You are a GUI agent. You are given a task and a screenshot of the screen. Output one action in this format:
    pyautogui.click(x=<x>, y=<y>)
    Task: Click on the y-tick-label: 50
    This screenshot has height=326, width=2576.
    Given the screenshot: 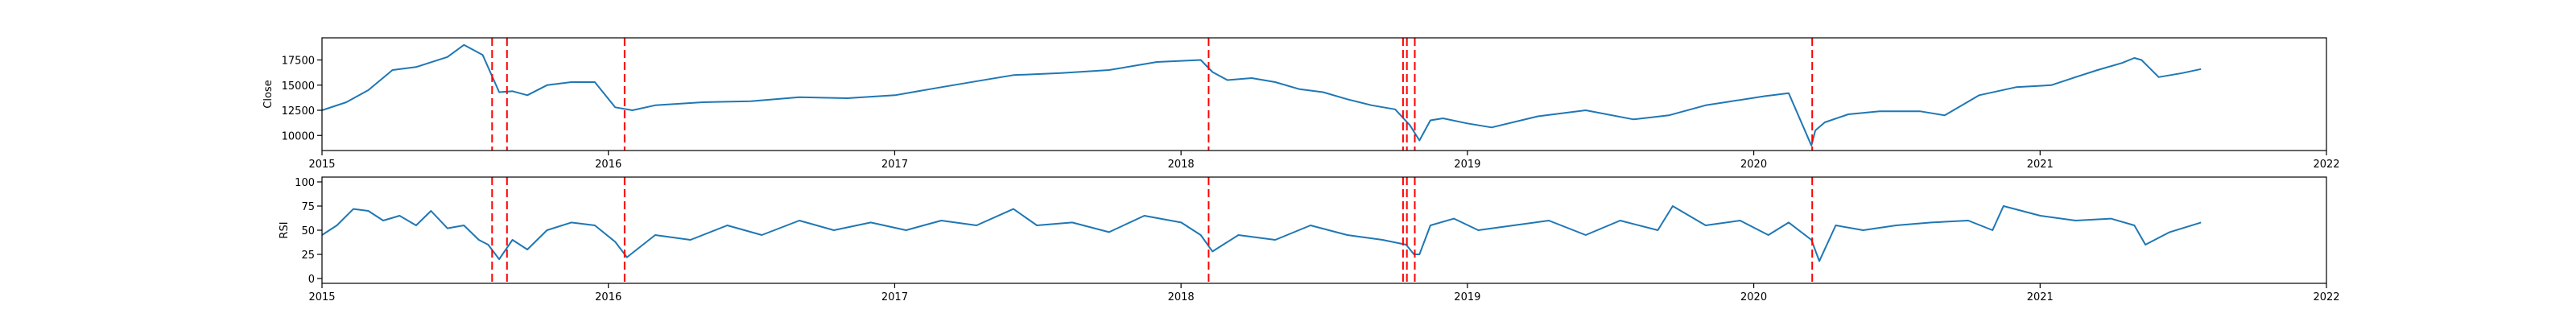 What is the action you would take?
    pyautogui.click(x=308, y=231)
    